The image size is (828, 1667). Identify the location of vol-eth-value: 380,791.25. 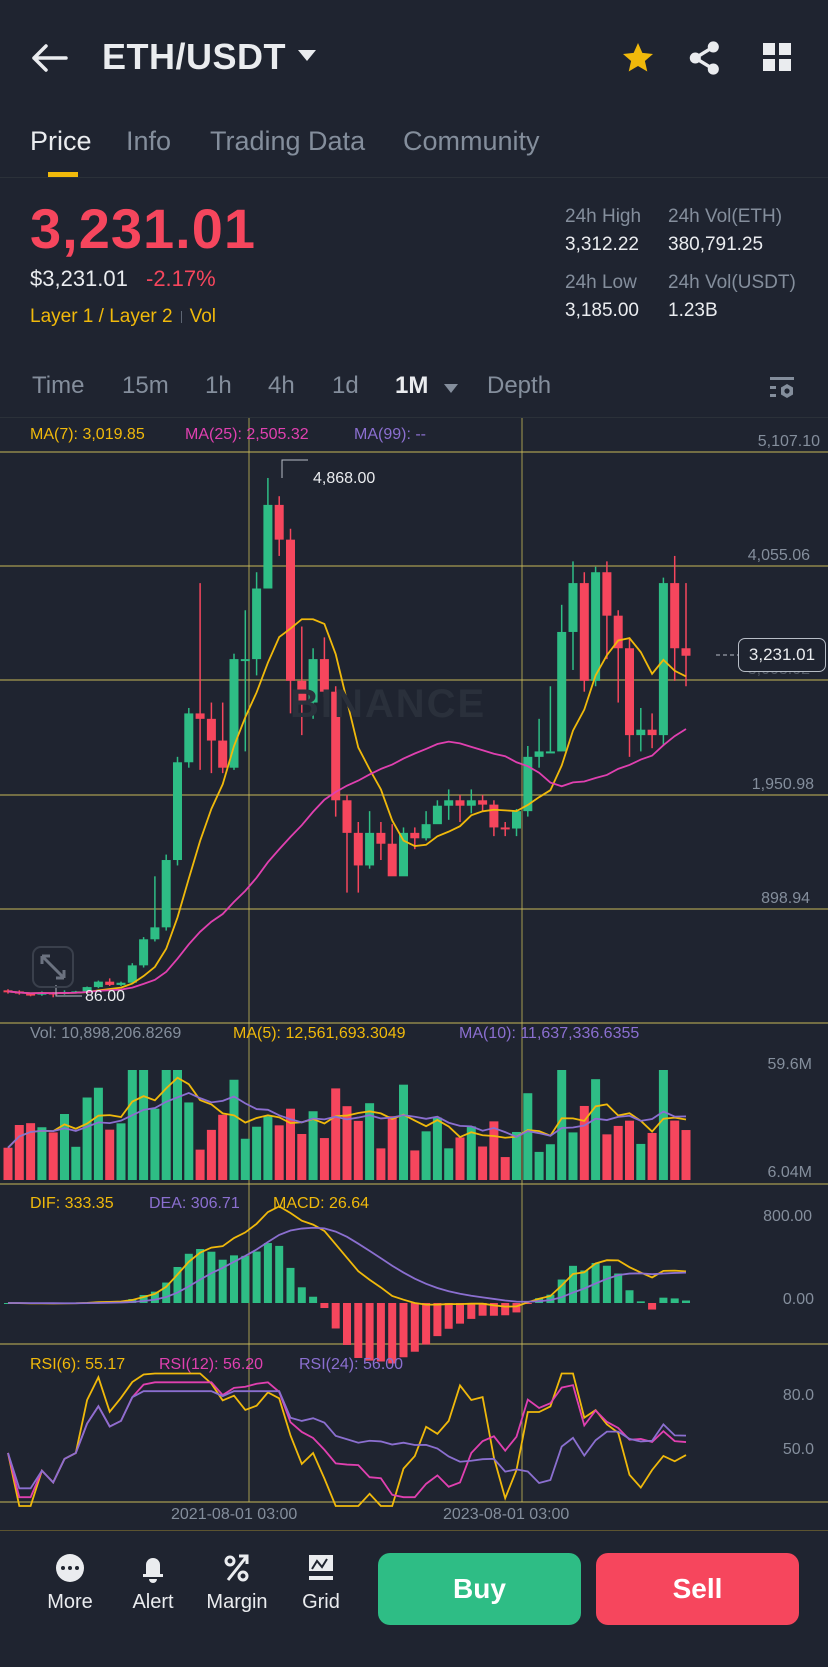
(716, 244).